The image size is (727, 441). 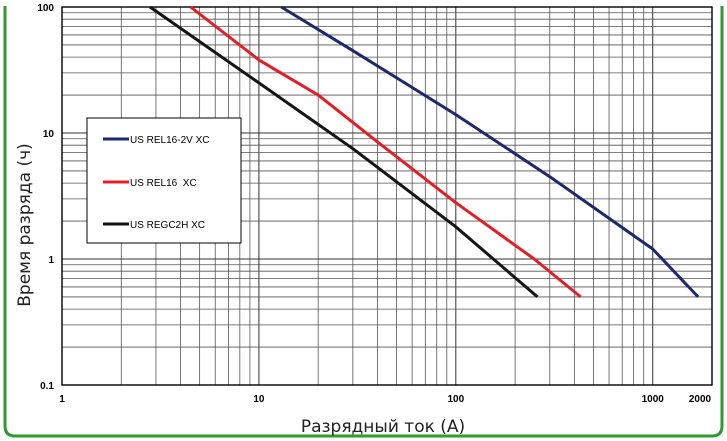 I want to click on y-tick-label: 0.1, so click(x=47, y=386).